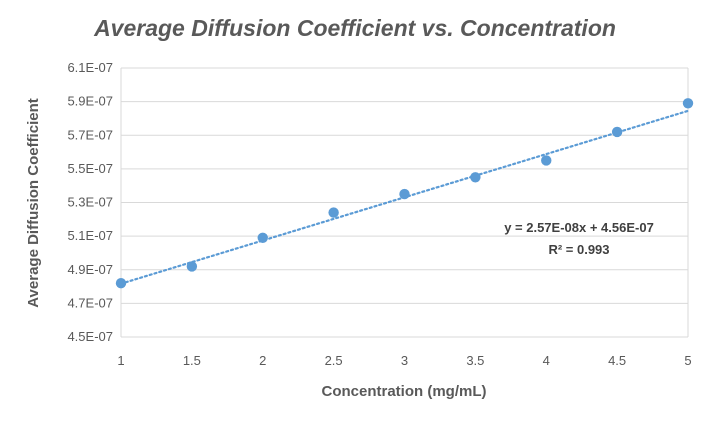 Image resolution: width=708 pixels, height=421 pixels. I want to click on y-tick-label: 5.1E-07, so click(90, 235).